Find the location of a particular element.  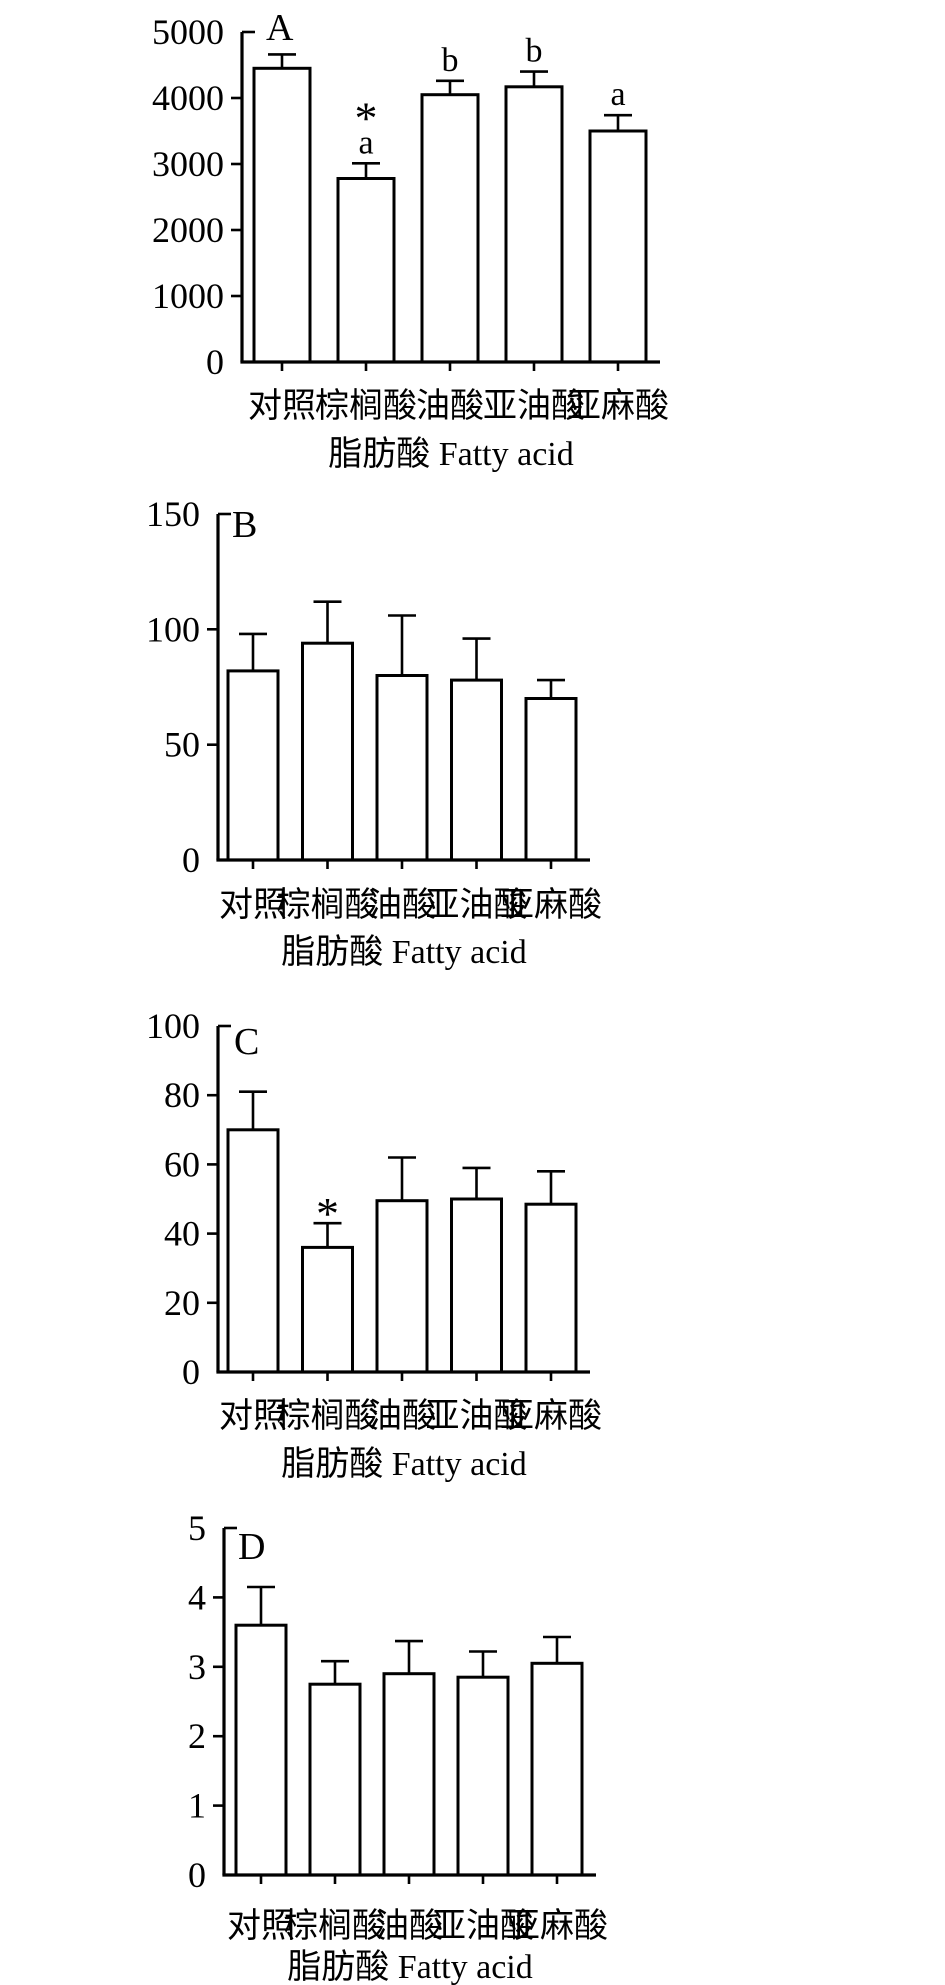

y-tick-label: 2 is located at coordinates (197, 1736).